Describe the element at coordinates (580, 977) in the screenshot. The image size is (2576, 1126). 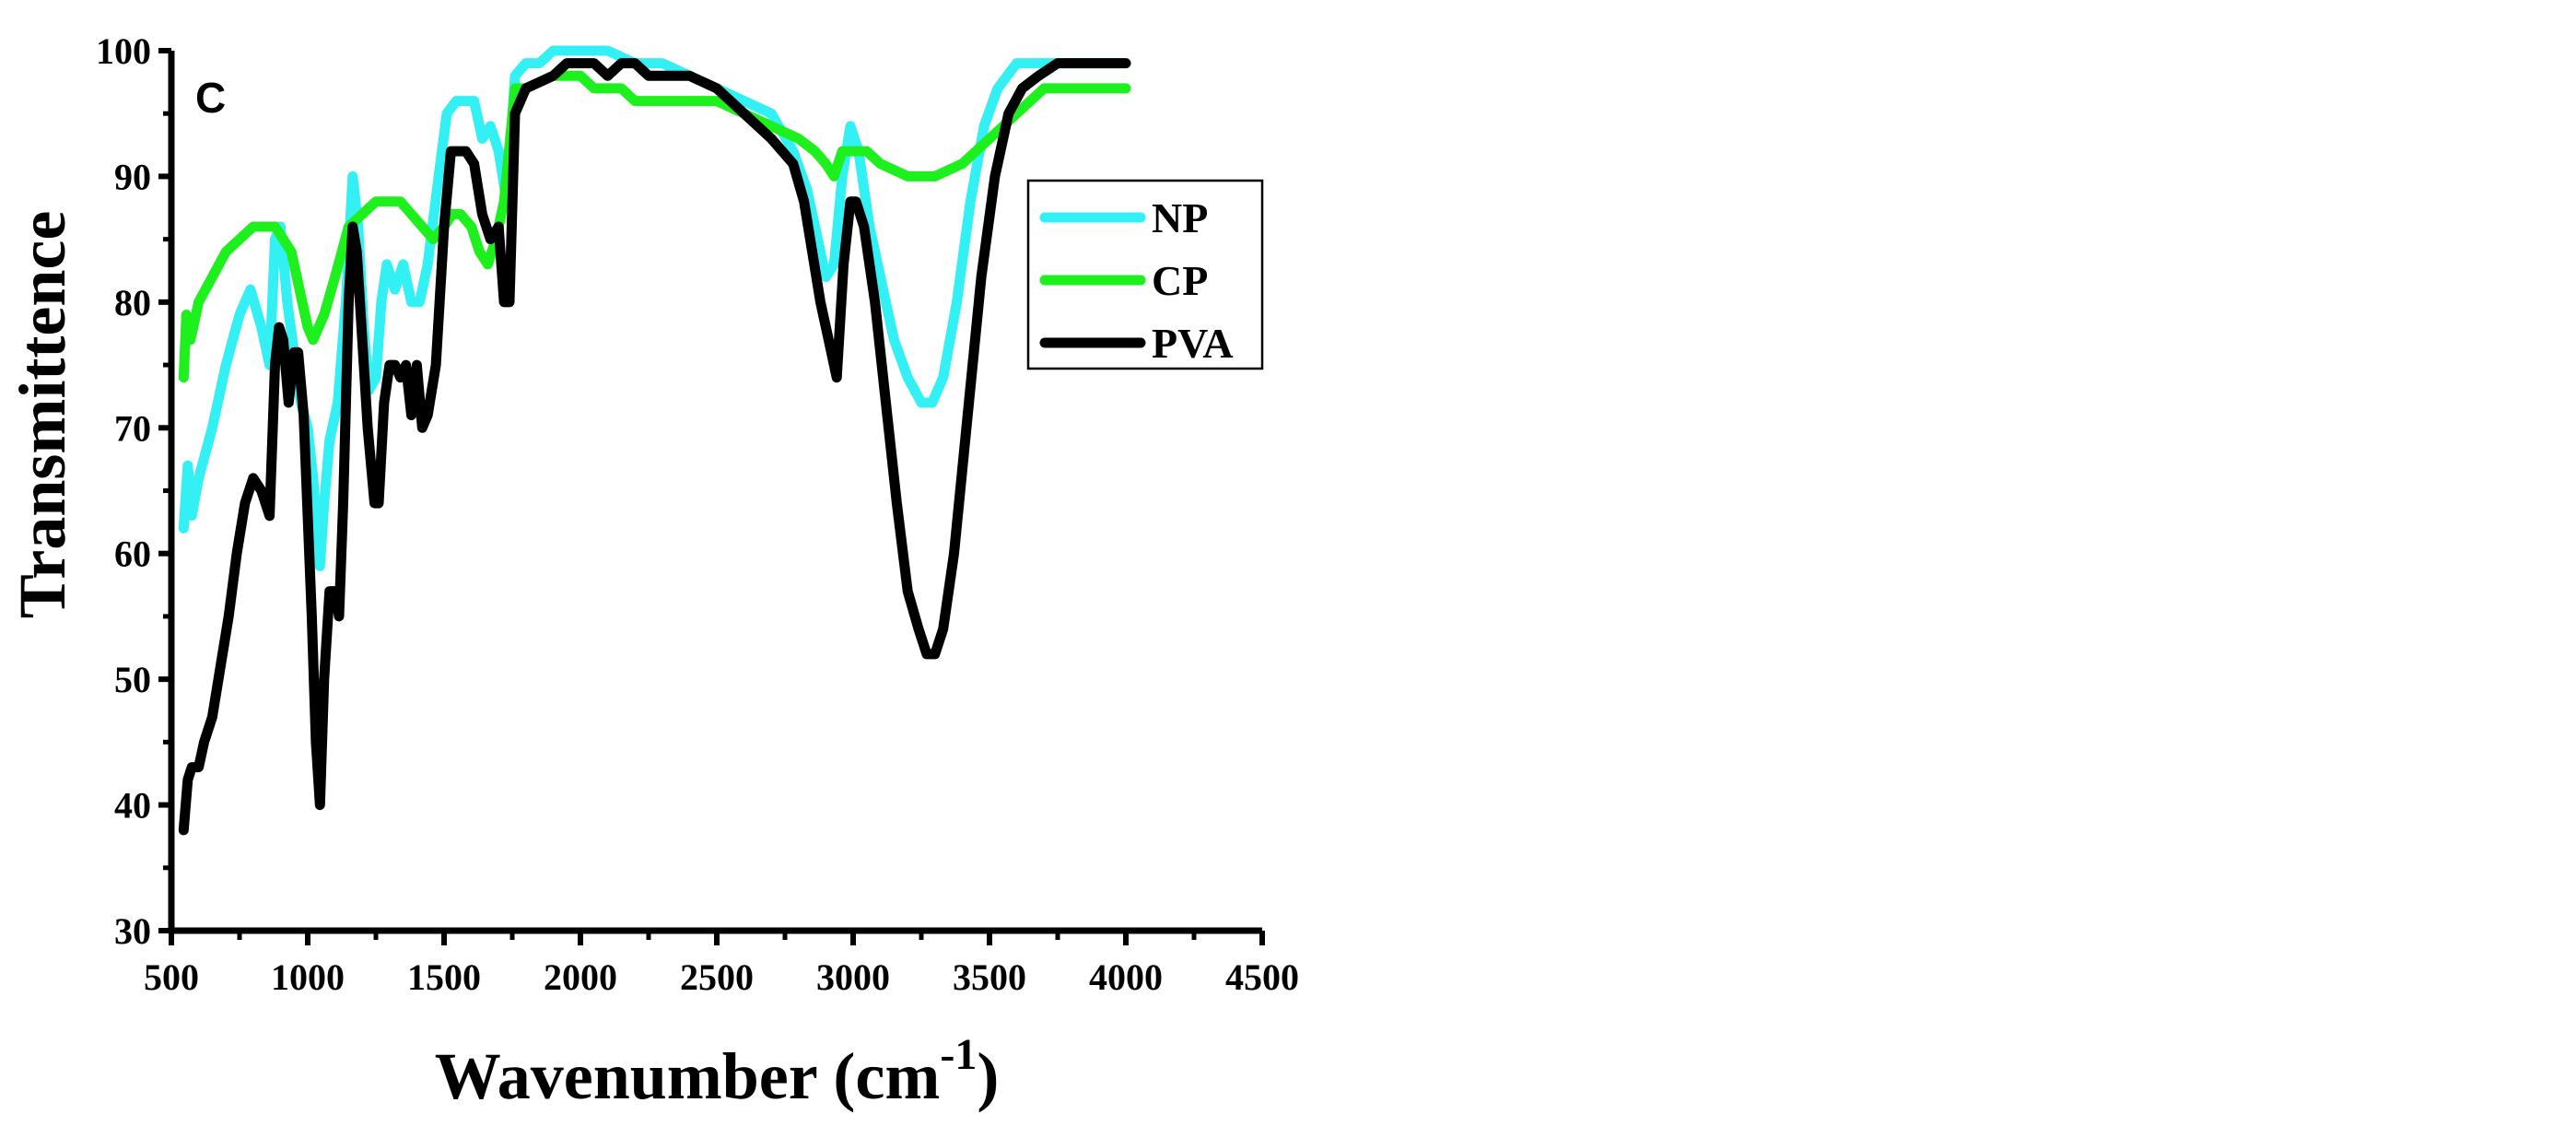
I see `x-tick-label: 2000` at that location.